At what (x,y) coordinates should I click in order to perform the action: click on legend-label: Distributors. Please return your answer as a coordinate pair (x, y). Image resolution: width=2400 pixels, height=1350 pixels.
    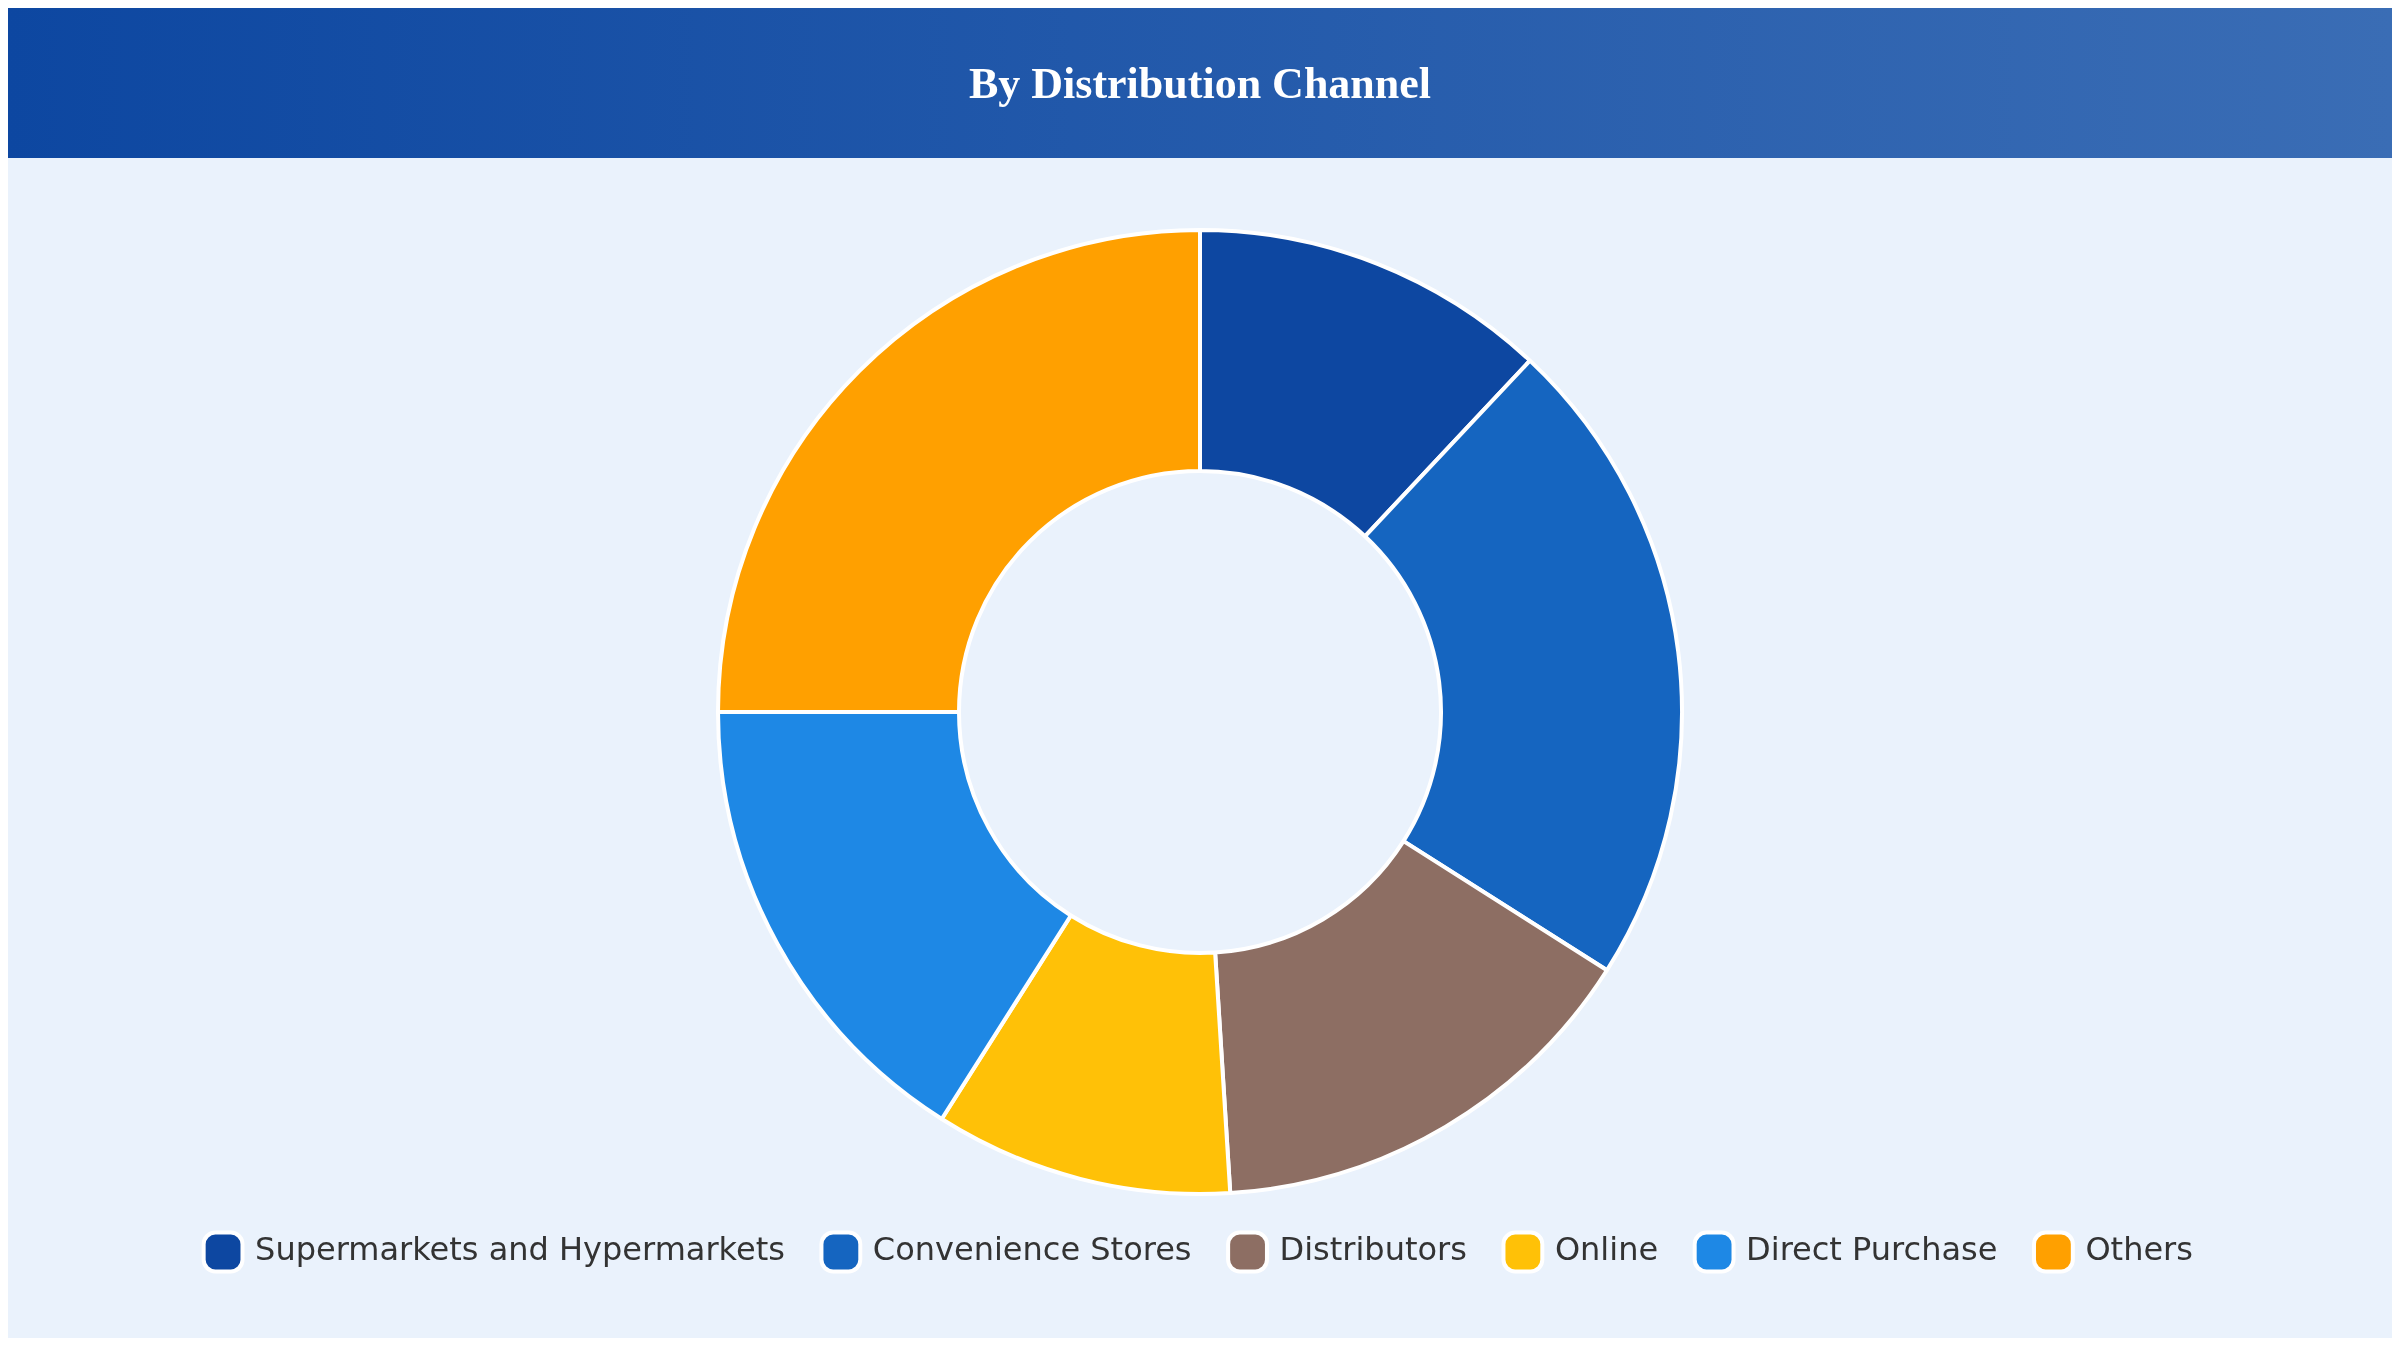
    Looking at the image, I should click on (1373, 1249).